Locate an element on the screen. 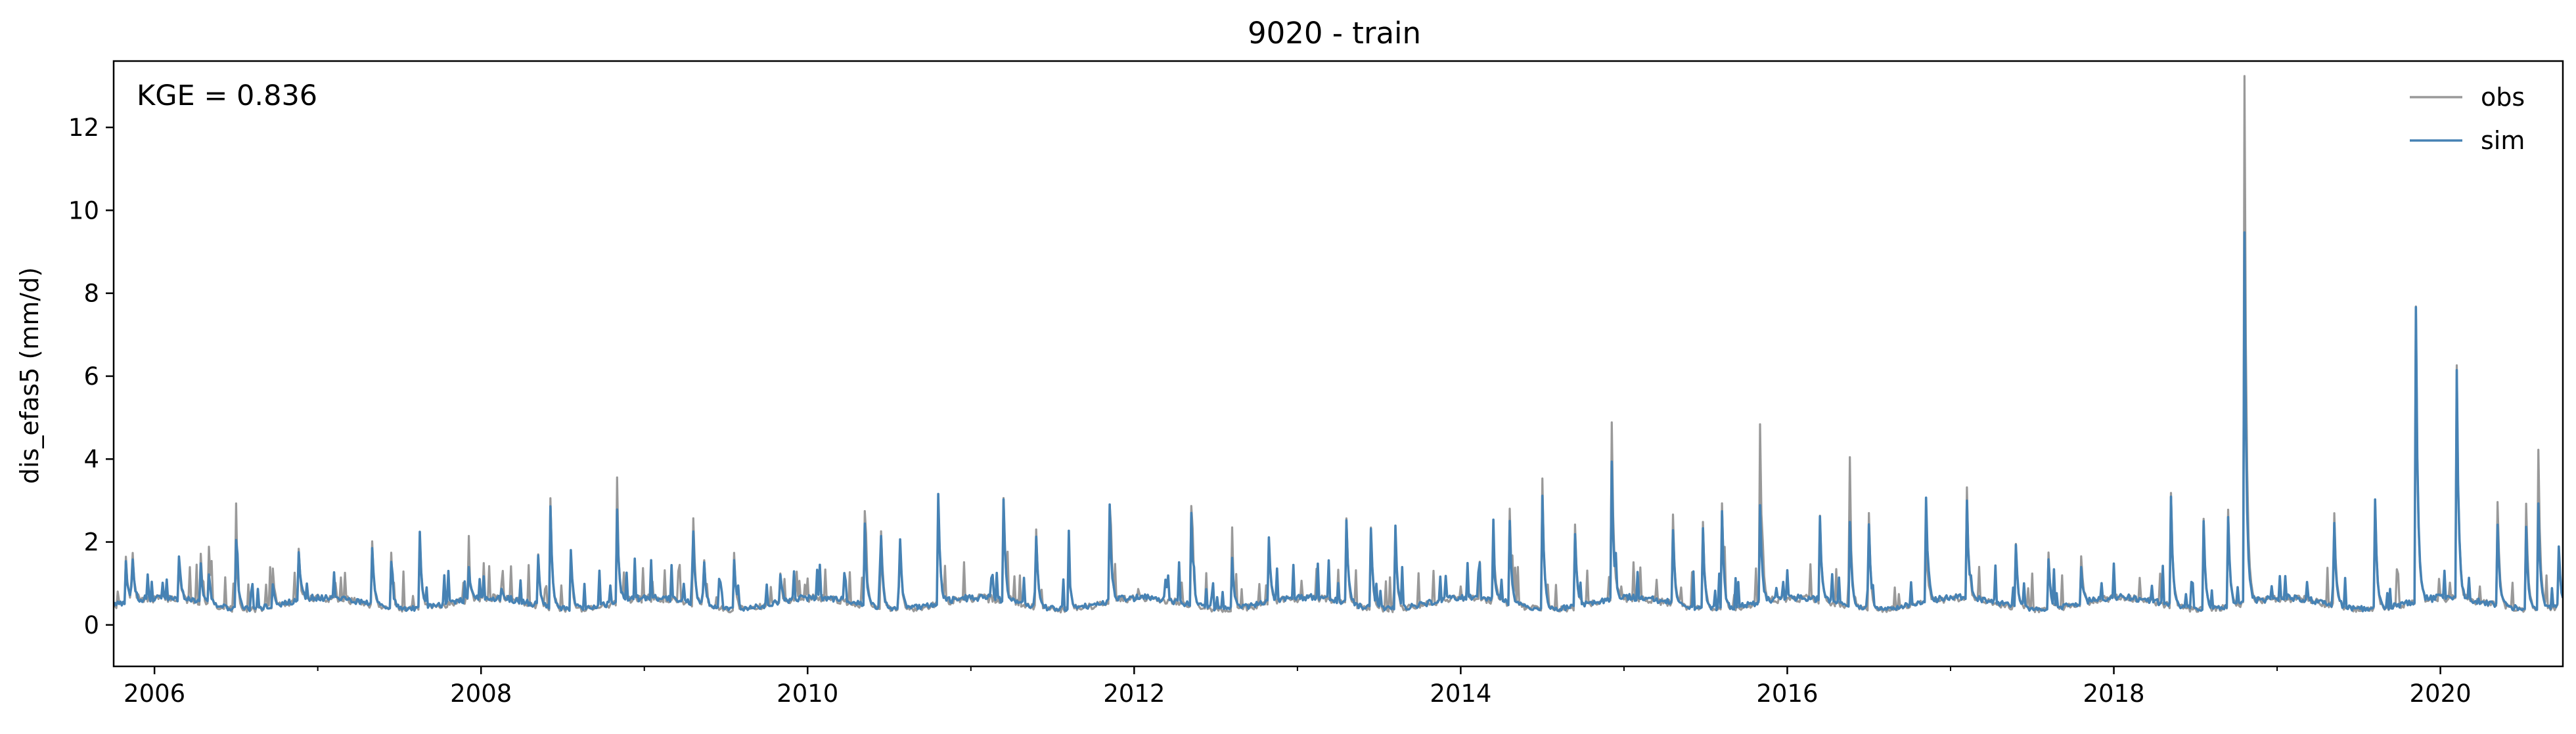 This screenshot has height=734, width=2576. y-tick-label: 4 is located at coordinates (91, 459).